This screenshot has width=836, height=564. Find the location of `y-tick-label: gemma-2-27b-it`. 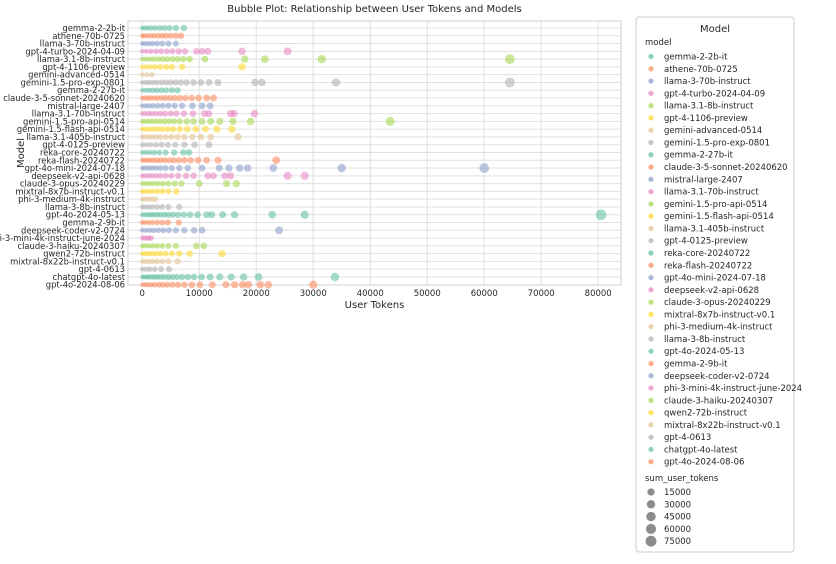

y-tick-label: gemma-2-27b-it is located at coordinates (91, 90).